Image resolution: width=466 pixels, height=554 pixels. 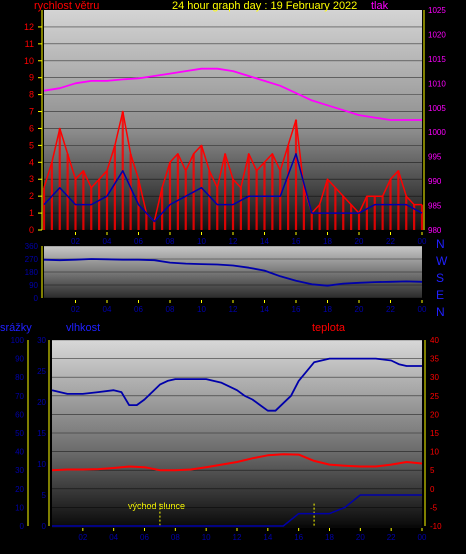 I want to click on direction-axis-label-2: 180, so click(x=32, y=272).